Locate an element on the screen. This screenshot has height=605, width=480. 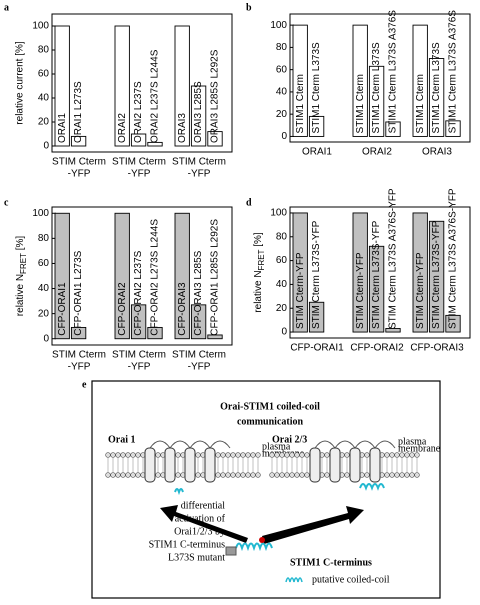
membrane-label: plasma is located at coordinates (412, 441).